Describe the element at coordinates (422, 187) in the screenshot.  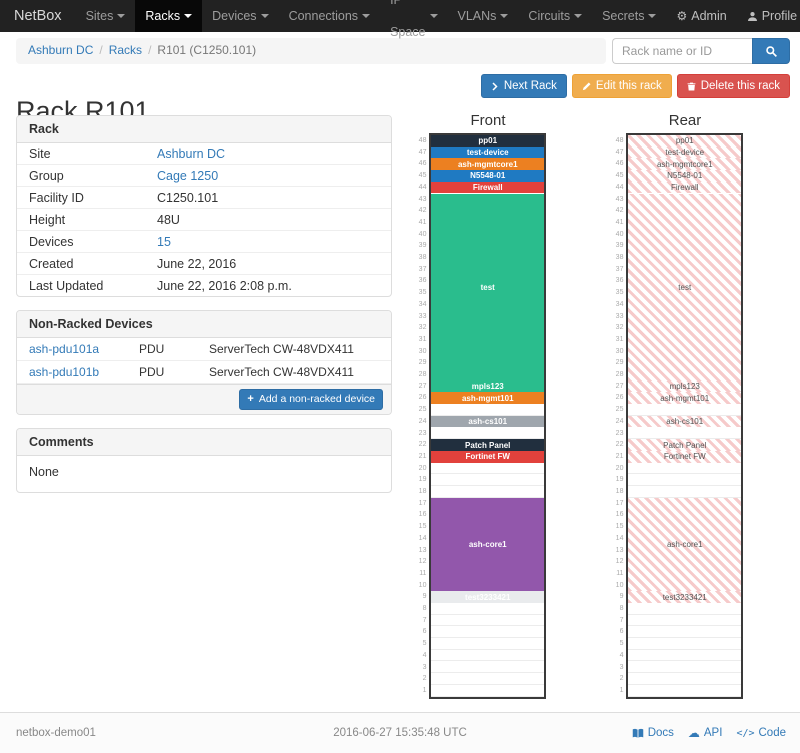
I see `unit-number: 44` at that location.